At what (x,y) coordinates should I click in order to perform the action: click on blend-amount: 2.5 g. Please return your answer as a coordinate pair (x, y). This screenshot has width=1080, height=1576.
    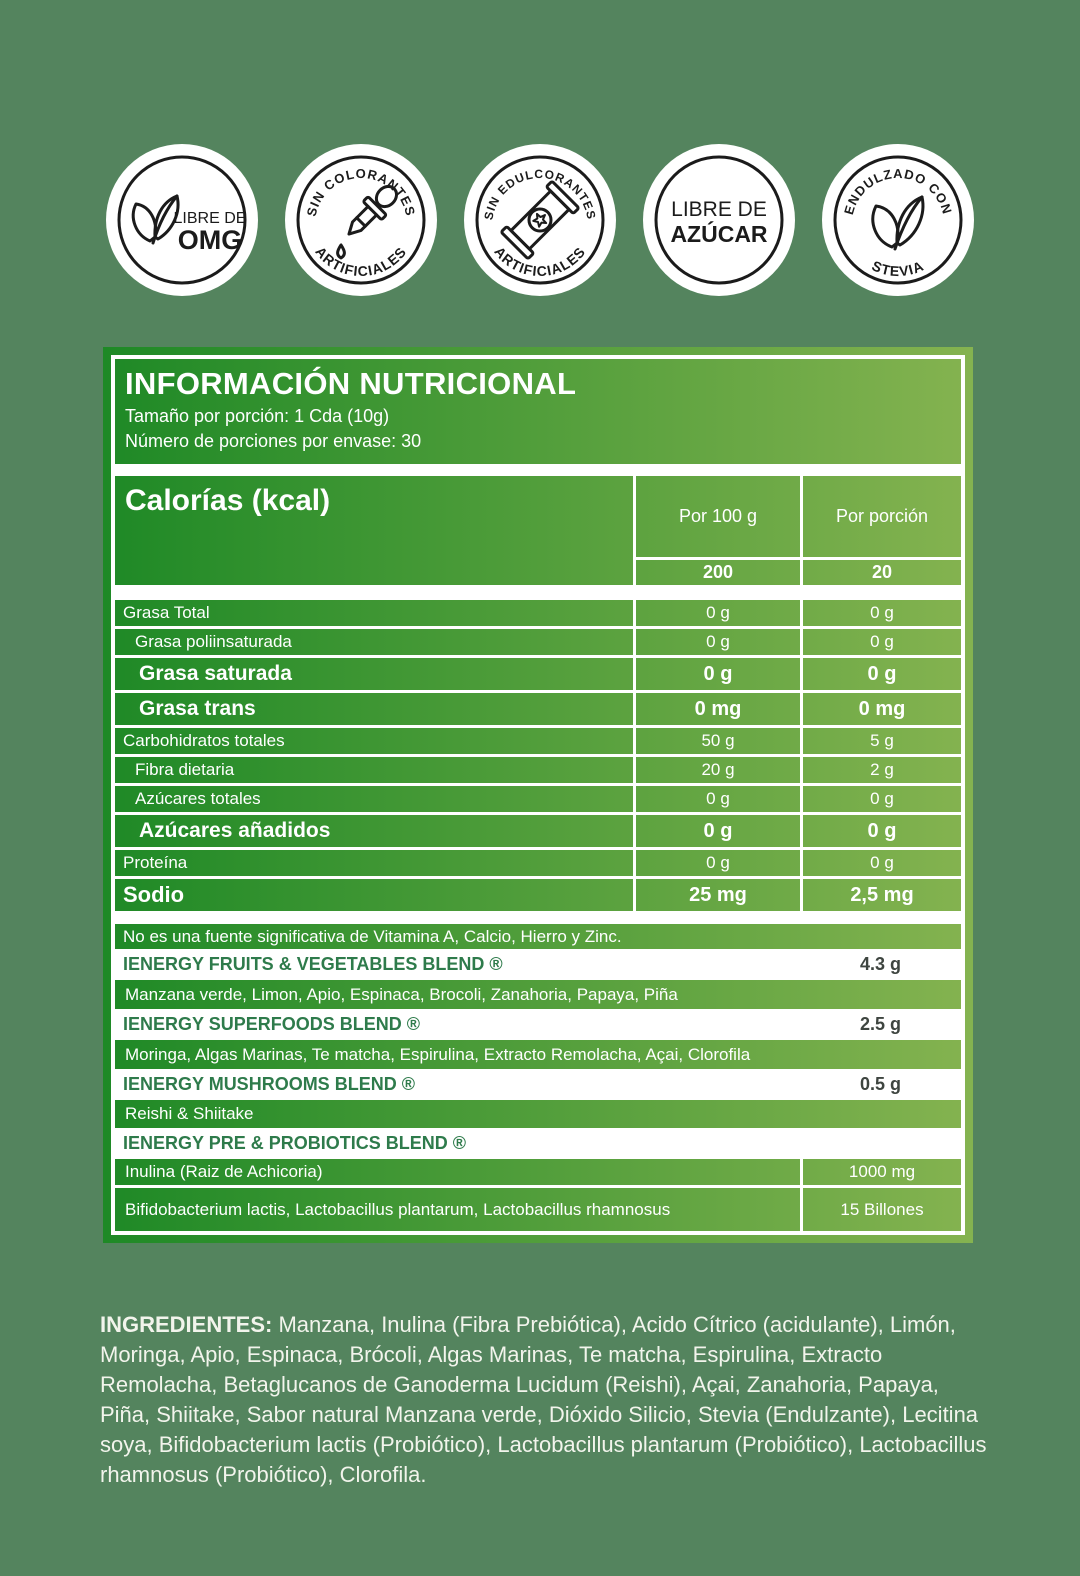
    Looking at the image, I should click on (880, 1024).